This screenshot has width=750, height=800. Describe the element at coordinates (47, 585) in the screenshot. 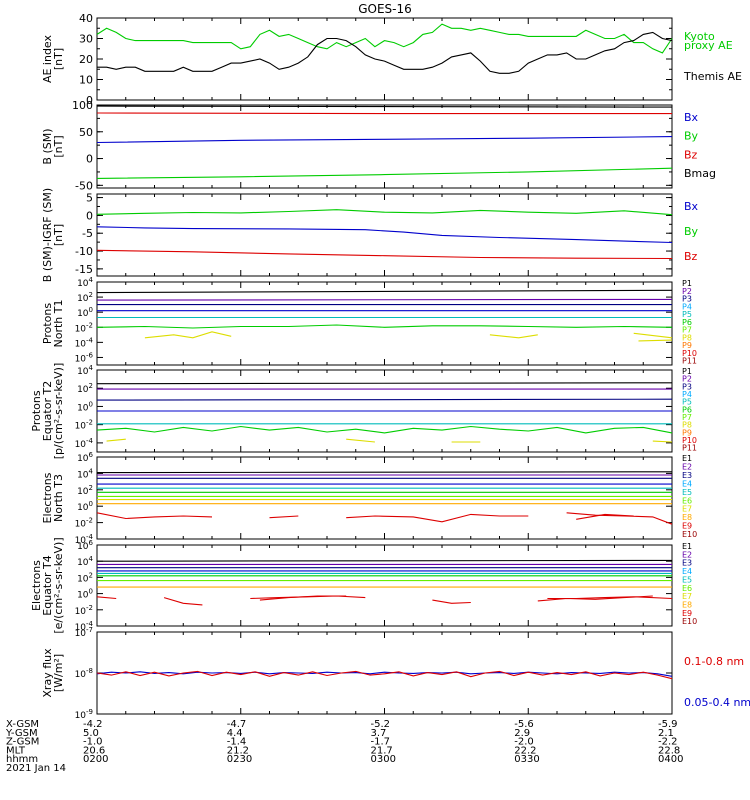

I see `y-axis-label: Equator T4` at that location.